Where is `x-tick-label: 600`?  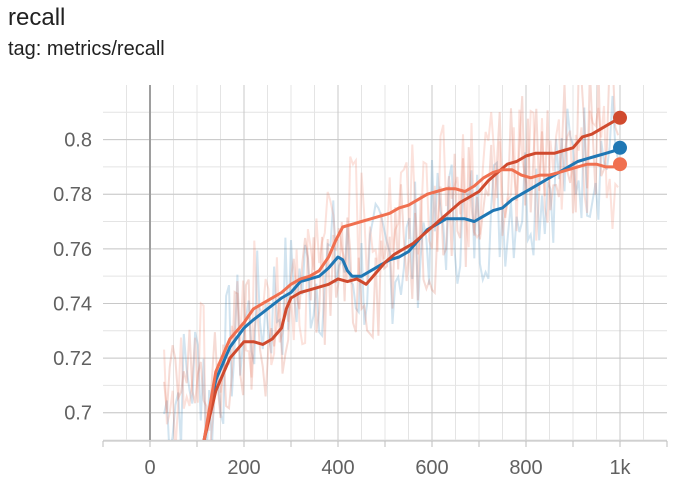 x-tick-label: 600 is located at coordinates (431, 468).